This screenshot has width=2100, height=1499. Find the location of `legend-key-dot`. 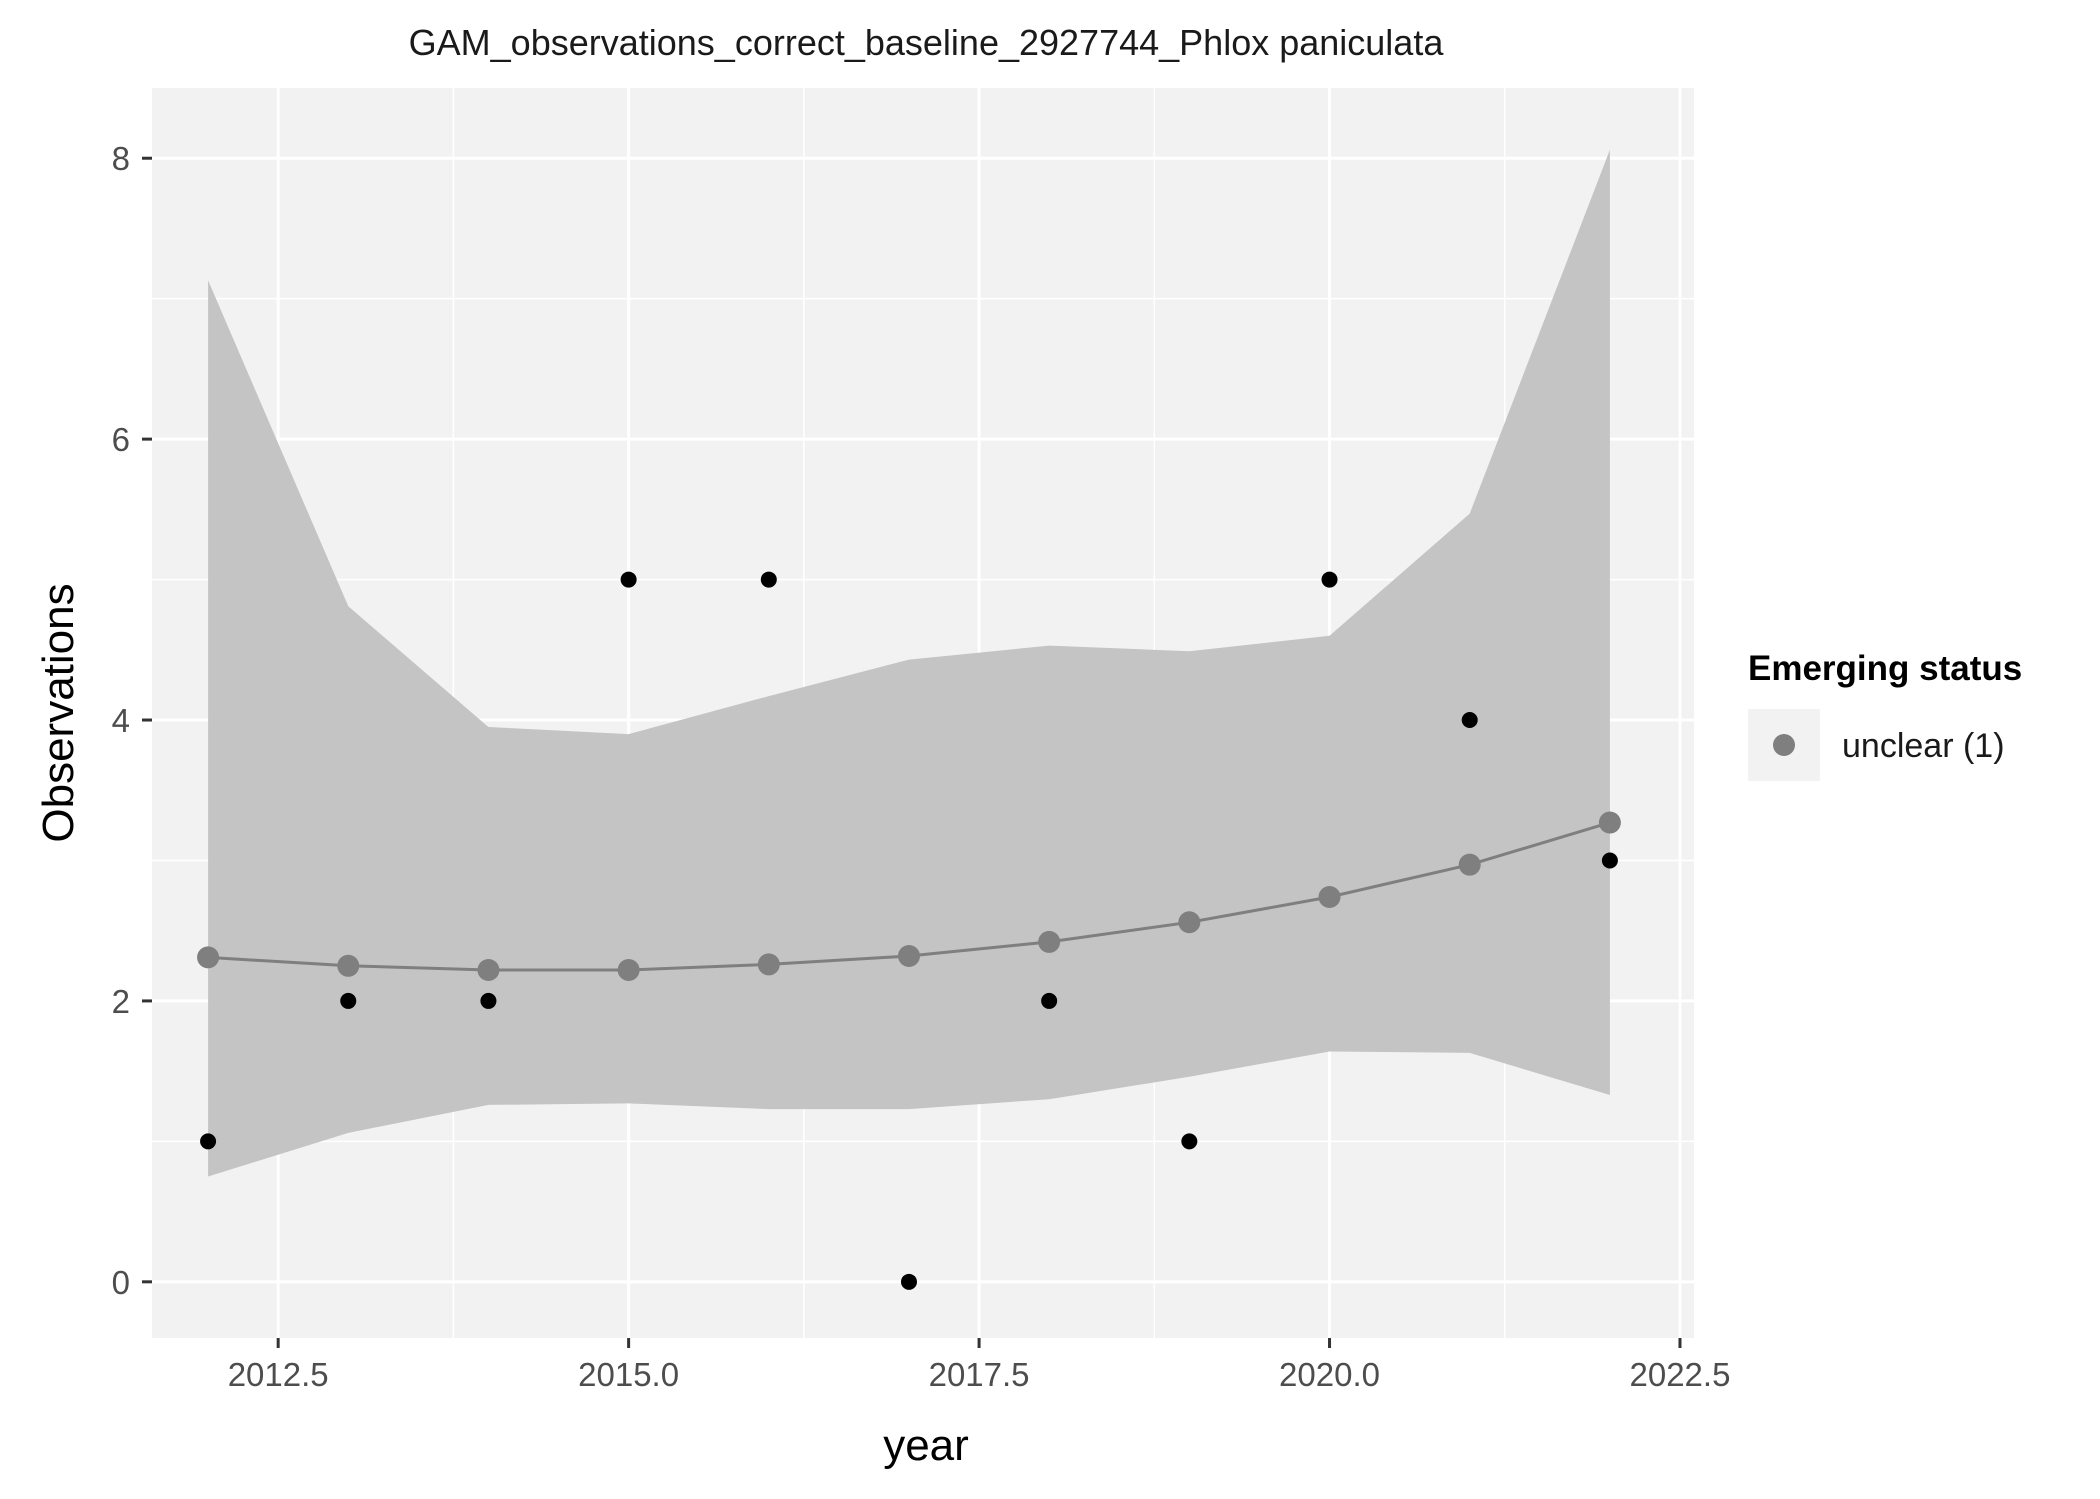

legend-key-dot is located at coordinates (1784, 745).